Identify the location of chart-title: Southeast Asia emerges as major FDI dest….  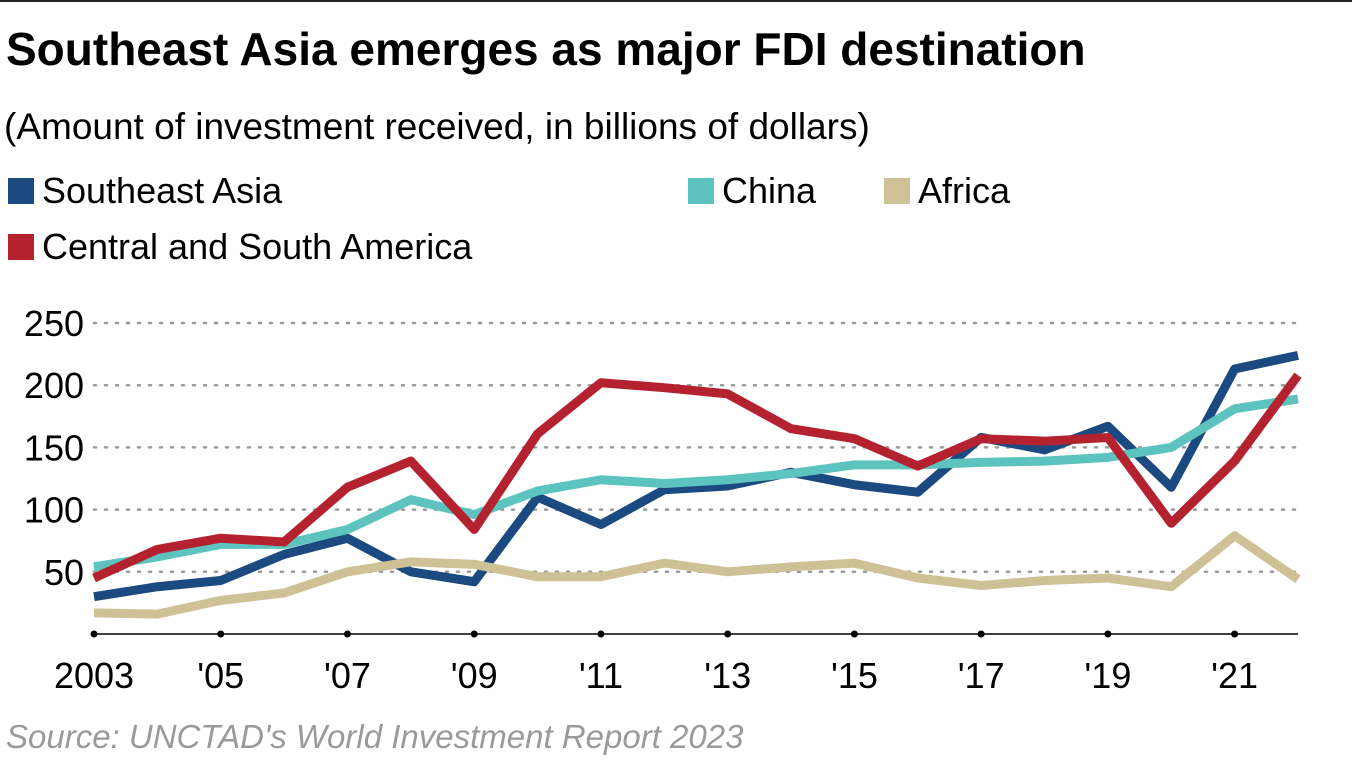
(546, 49).